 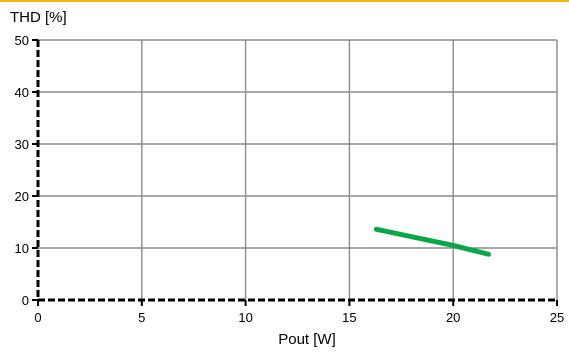 I want to click on series-layer, so click(x=432, y=241).